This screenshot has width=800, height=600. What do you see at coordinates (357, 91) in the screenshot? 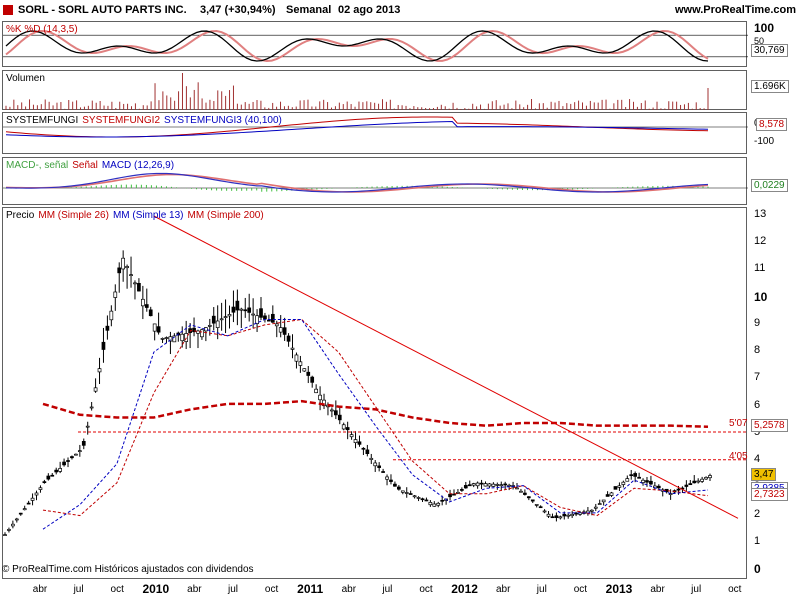
I see `volume-bars` at bounding box center [357, 91].